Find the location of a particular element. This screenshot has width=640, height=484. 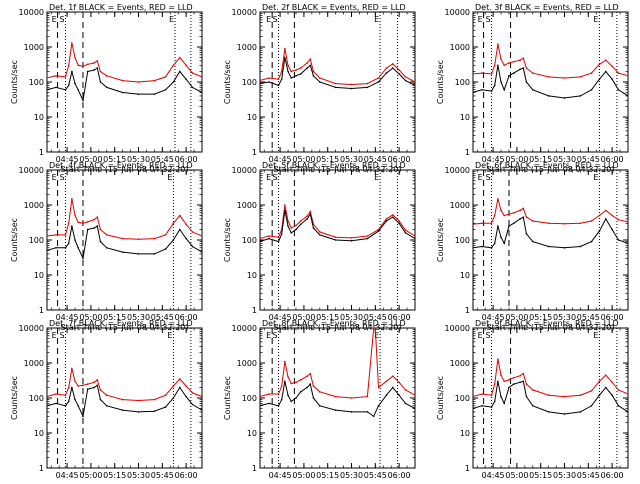

lld-series-line is located at coordinates (124, 385).